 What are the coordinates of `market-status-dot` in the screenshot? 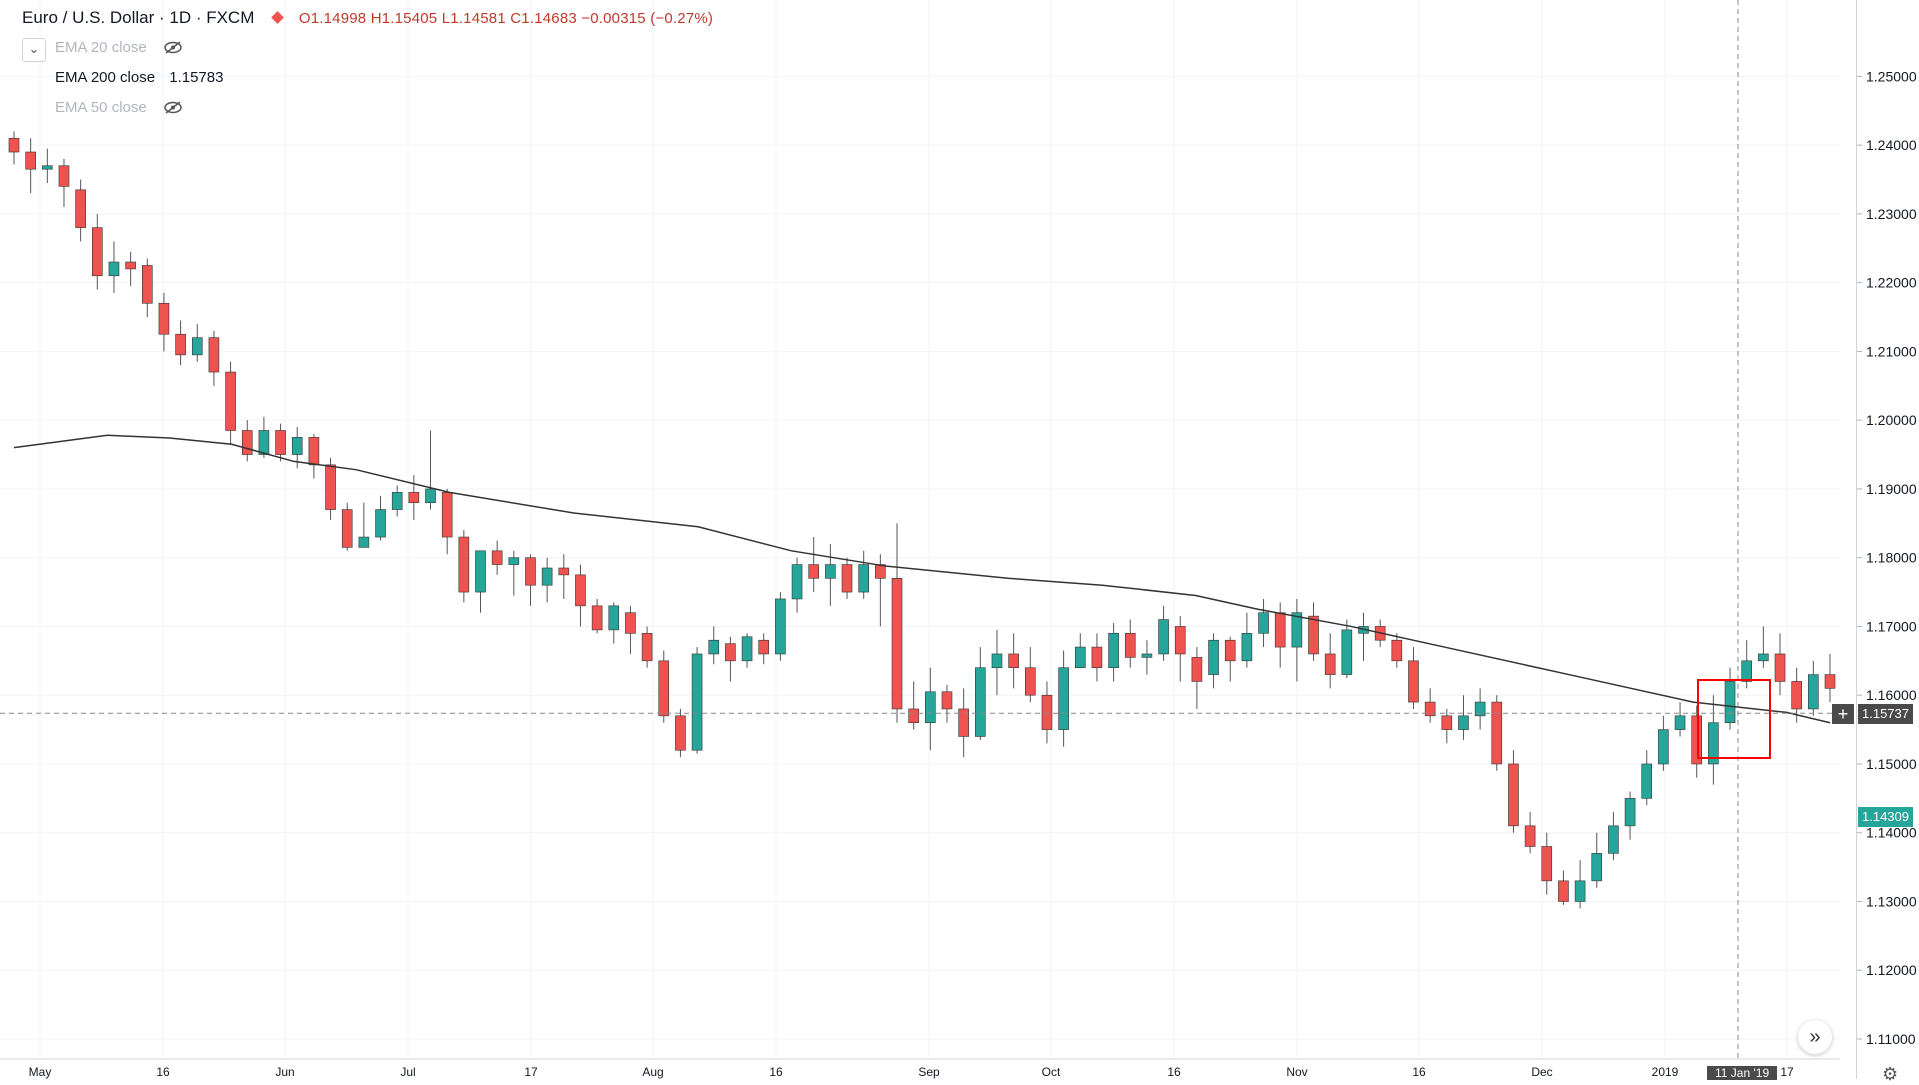 It's located at (277, 17).